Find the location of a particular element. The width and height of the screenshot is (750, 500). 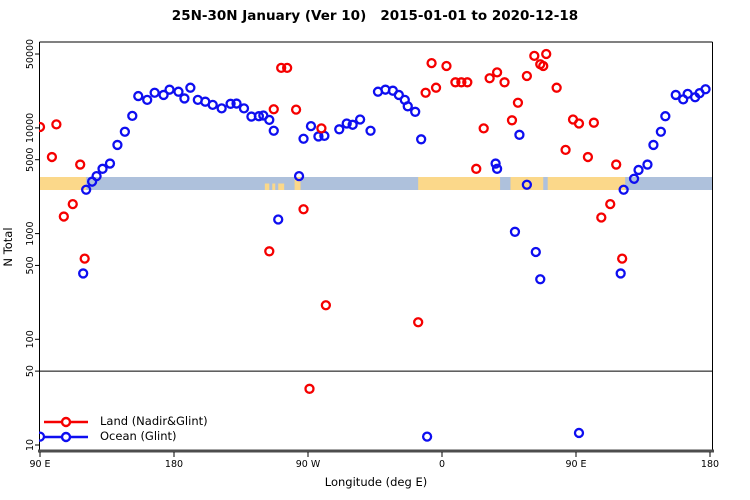

y-tick-label: 10 is located at coordinates (30, 445).